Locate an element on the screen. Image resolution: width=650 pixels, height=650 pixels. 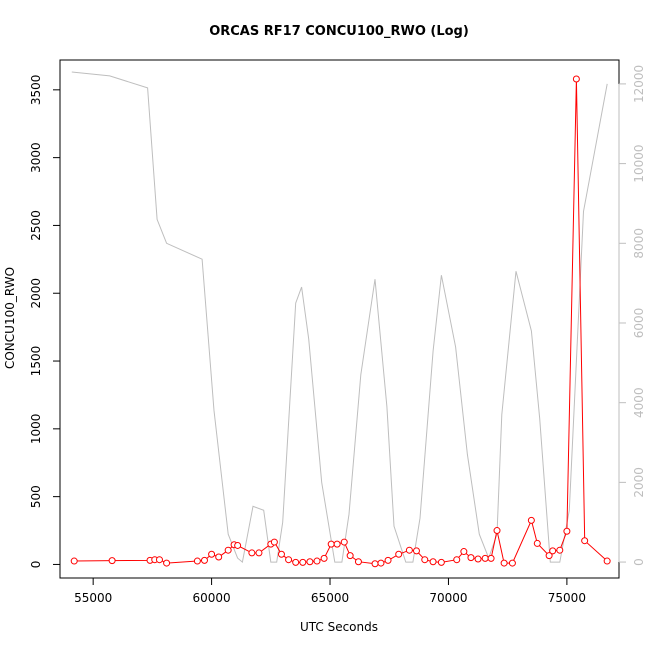
y-axis-right: 0 2000 4000 6000 8000 10000 12000 is located at coordinates (632, 315).